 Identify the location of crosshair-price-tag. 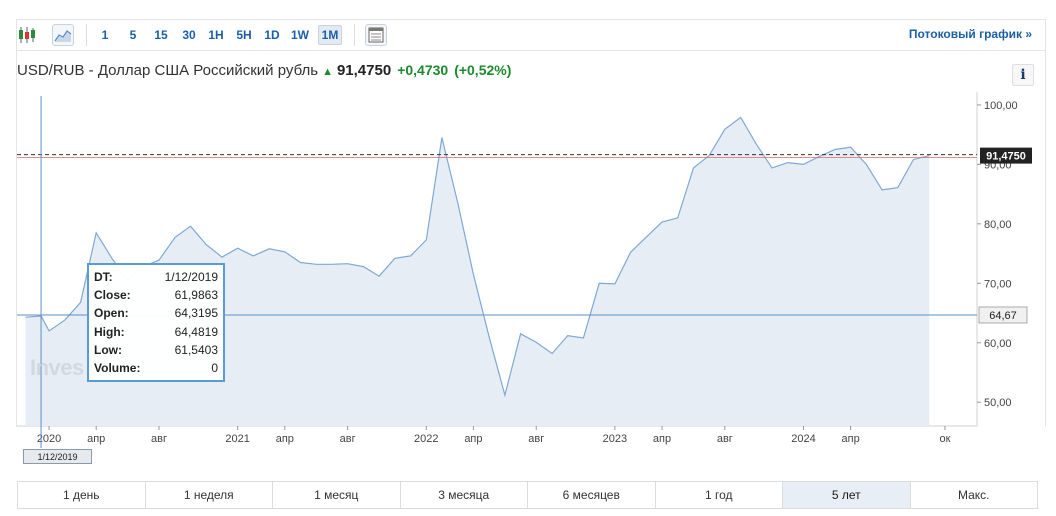
(1003, 315).